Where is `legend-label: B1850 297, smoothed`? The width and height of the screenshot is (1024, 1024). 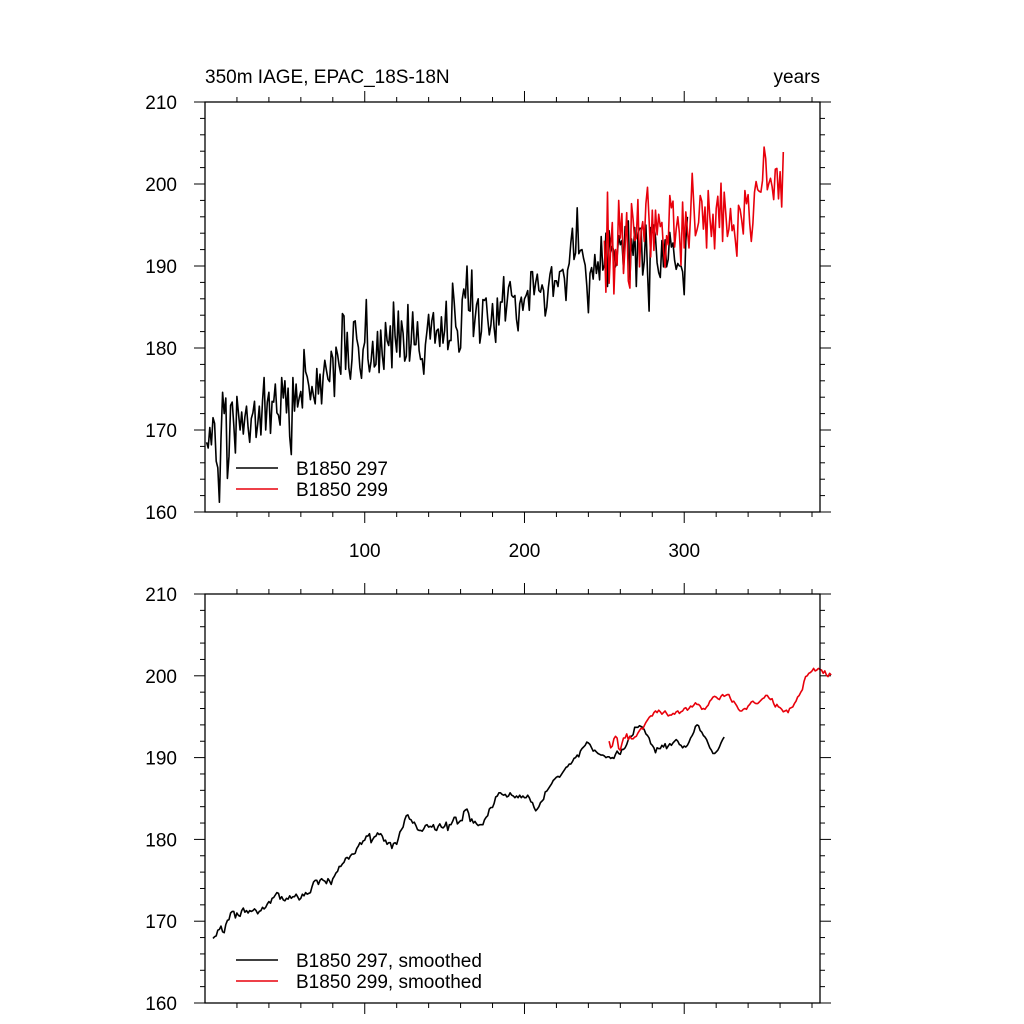 legend-label: B1850 297, smoothed is located at coordinates (389, 961).